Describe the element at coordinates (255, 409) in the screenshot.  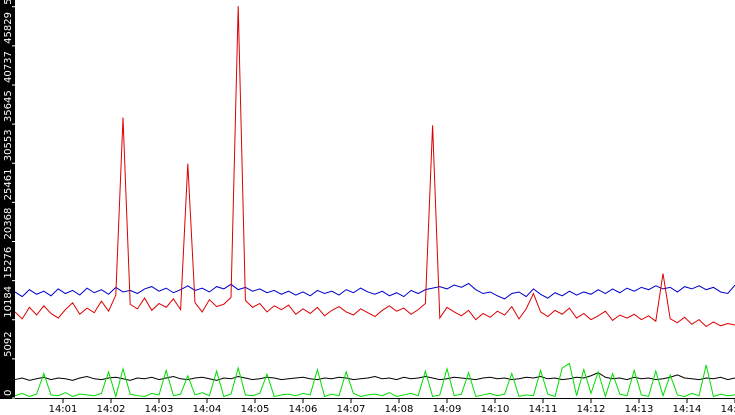
I see `x-tick-label: 14:05` at that location.